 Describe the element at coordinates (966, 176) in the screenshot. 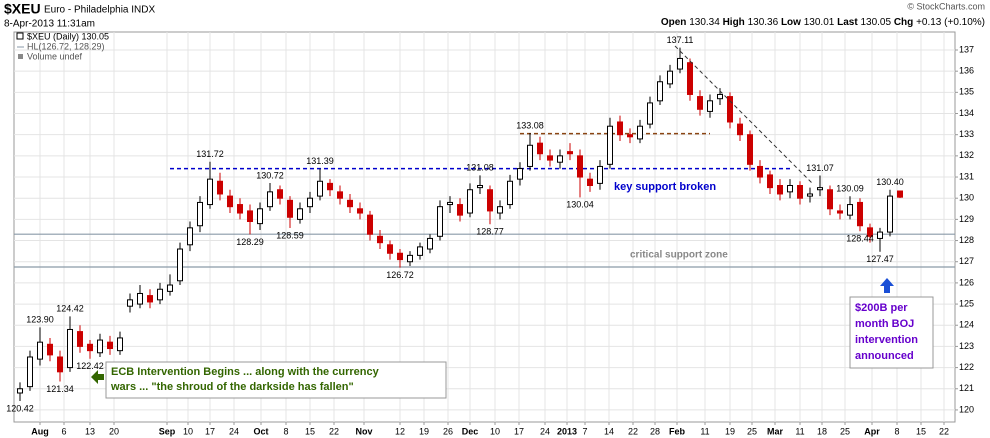

I see `y-tick-label: 131` at that location.